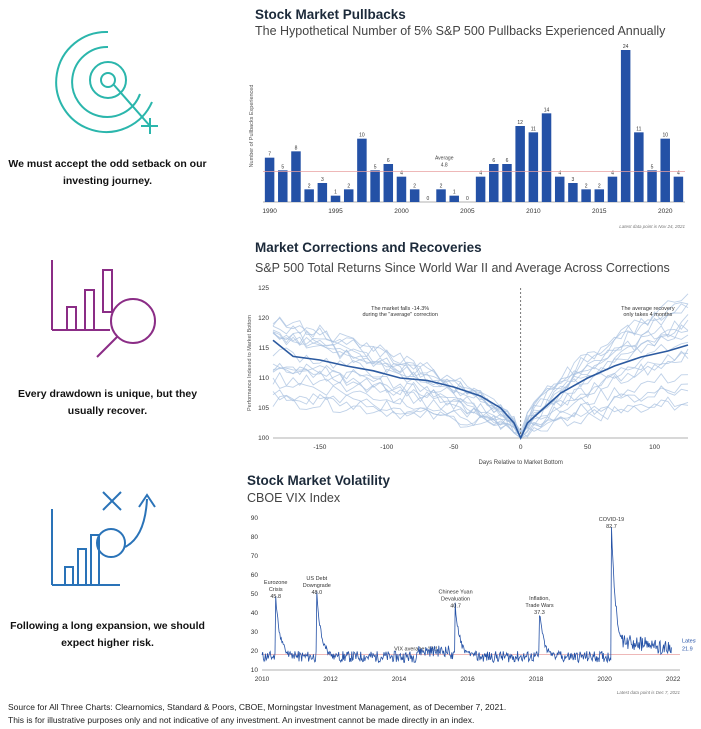 Image resolution: width=701 pixels, height=729 pixels. Describe the element at coordinates (441, 195) in the screenshot. I see `pullbacks-bar-2003` at that location.